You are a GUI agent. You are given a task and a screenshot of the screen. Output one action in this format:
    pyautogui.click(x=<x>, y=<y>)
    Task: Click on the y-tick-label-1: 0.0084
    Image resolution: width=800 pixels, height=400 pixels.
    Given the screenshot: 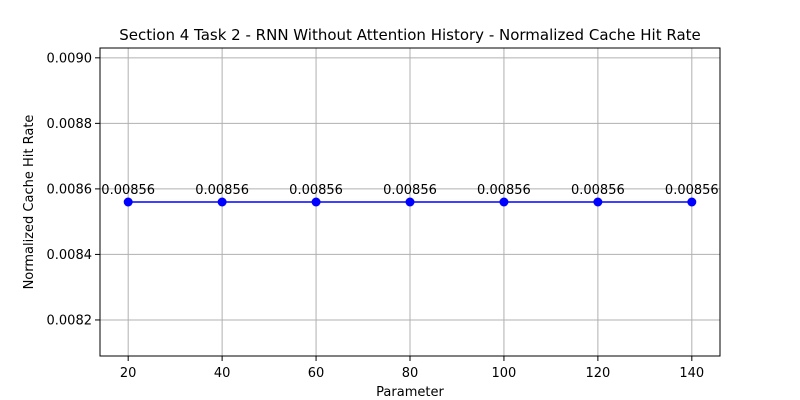 What is the action you would take?
    pyautogui.click(x=70, y=255)
    